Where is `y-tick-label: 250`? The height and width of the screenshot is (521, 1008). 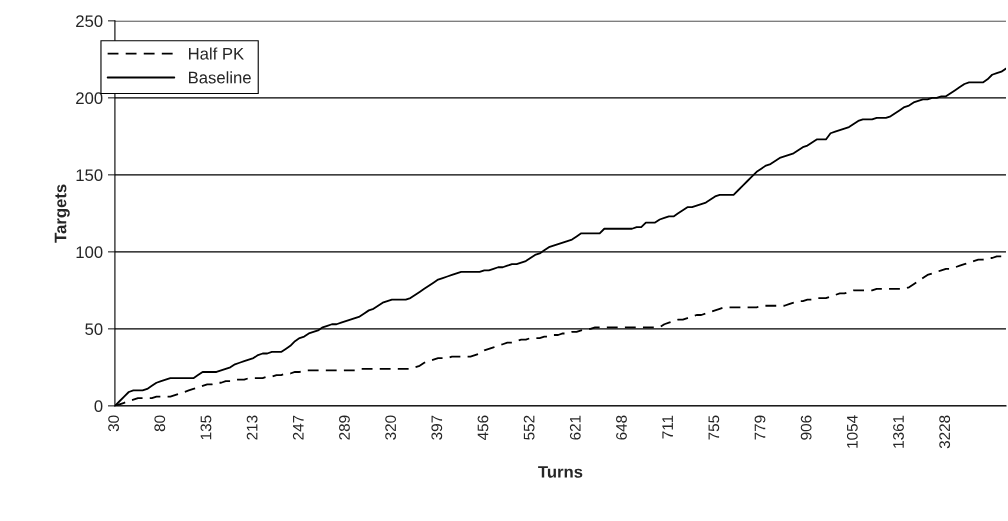
y-tick-label: 250 is located at coordinates (89, 21).